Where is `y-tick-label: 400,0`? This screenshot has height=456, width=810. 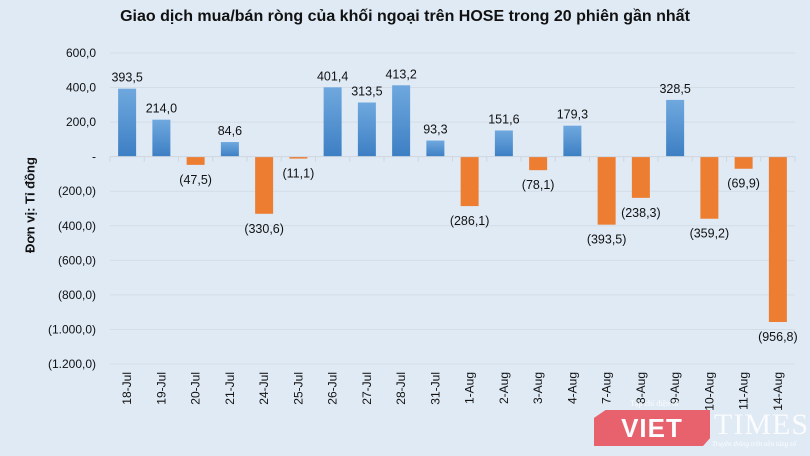
y-tick-label: 400,0 is located at coordinates (81, 88).